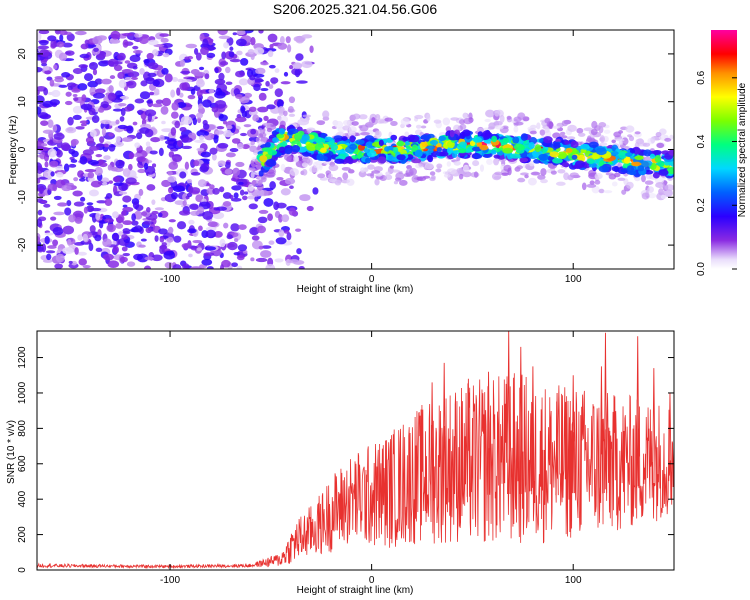 The width and height of the screenshot is (750, 600). I want to click on snr-y-tick-label: 1200, so click(22, 357).